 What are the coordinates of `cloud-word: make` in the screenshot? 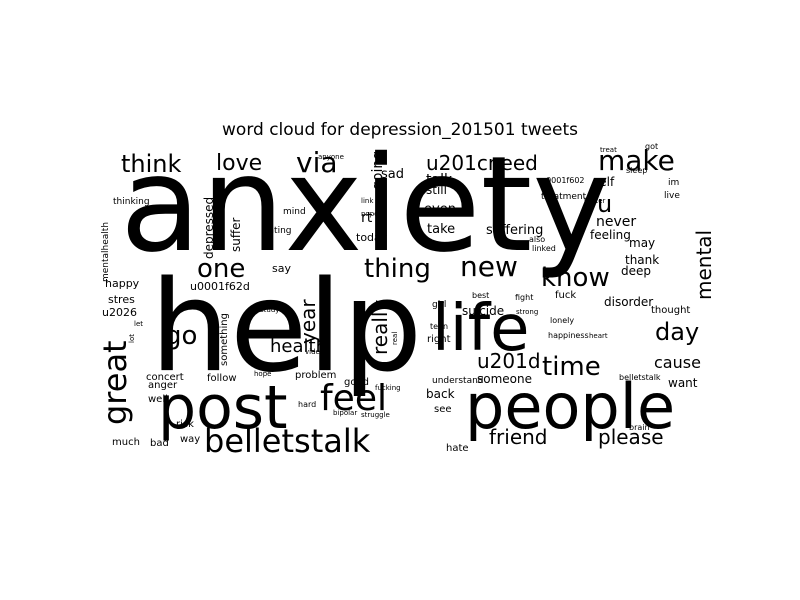 It's located at (636, 160).